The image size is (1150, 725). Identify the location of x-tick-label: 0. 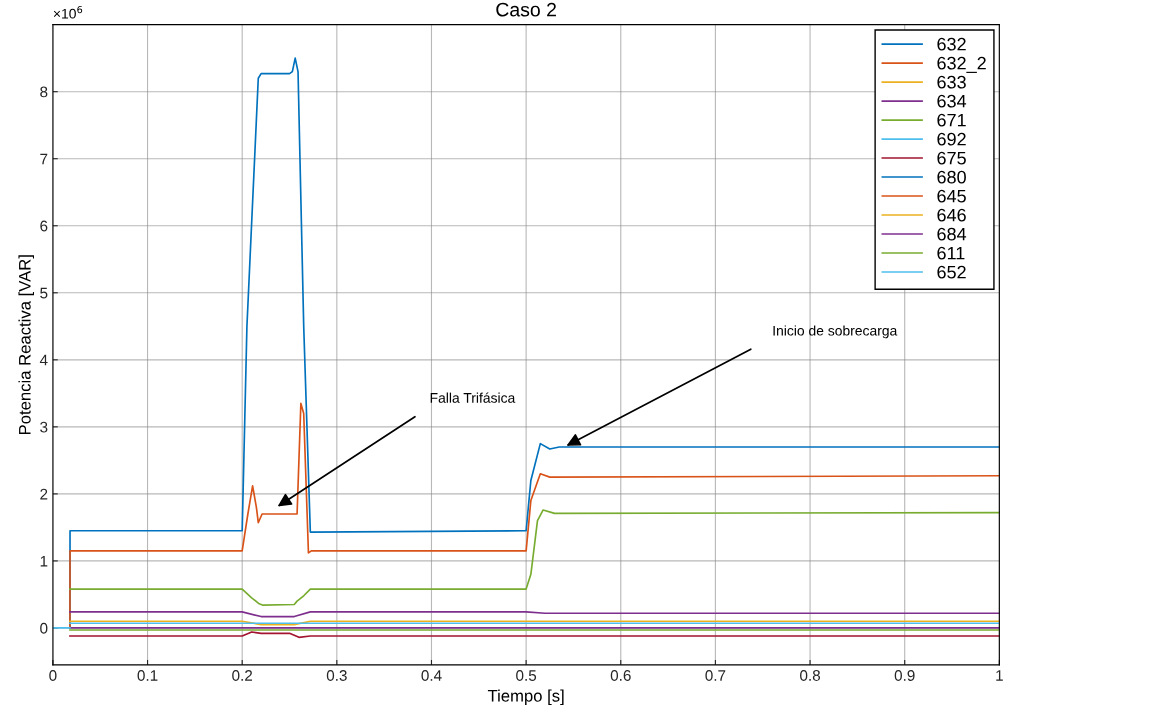
(53, 675).